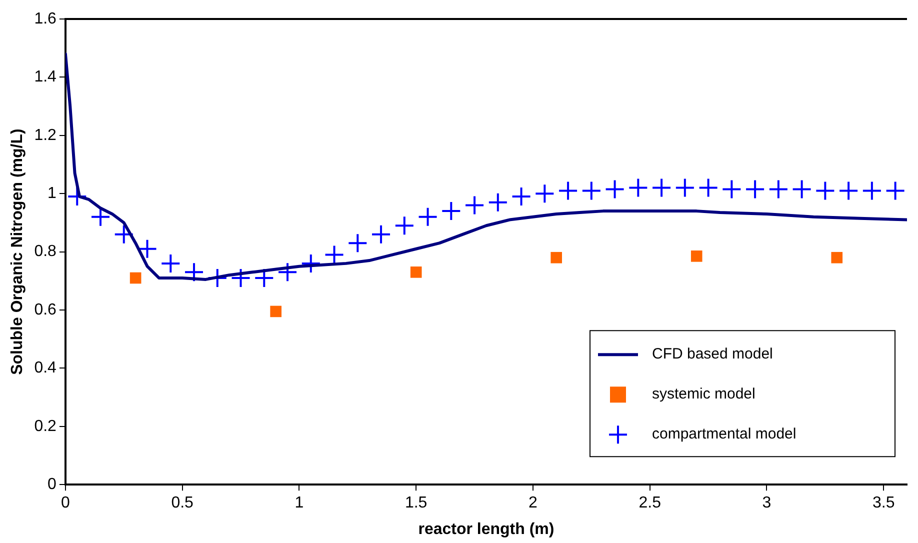 The width and height of the screenshot is (918, 543). I want to click on y-tick-label: 1, so click(52, 193).